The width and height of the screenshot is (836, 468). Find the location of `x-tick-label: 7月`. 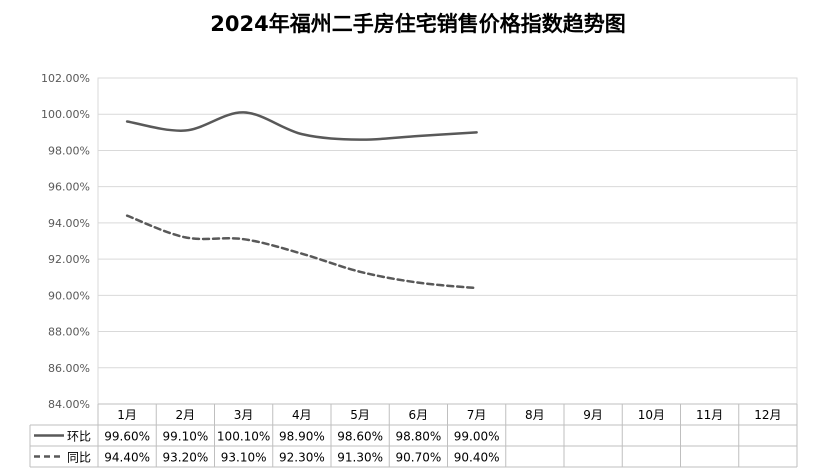

x-tick-label: 7月 is located at coordinates (477, 415).